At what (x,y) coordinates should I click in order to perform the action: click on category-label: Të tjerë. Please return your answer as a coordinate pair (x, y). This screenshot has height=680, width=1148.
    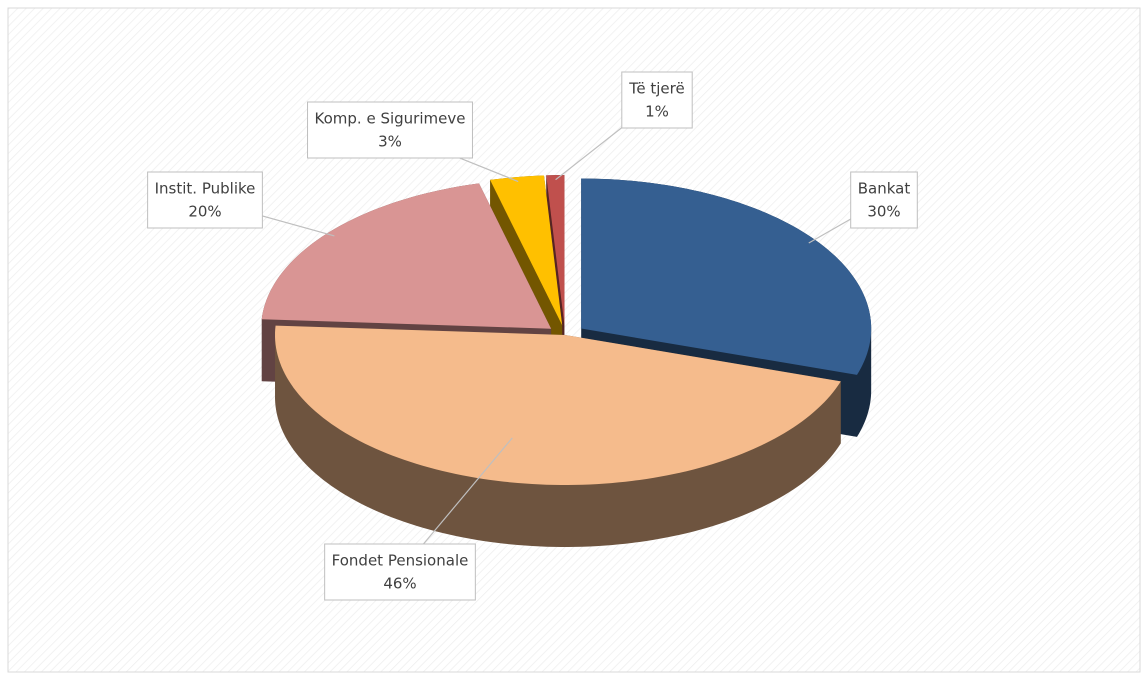
    Looking at the image, I should click on (656, 89).